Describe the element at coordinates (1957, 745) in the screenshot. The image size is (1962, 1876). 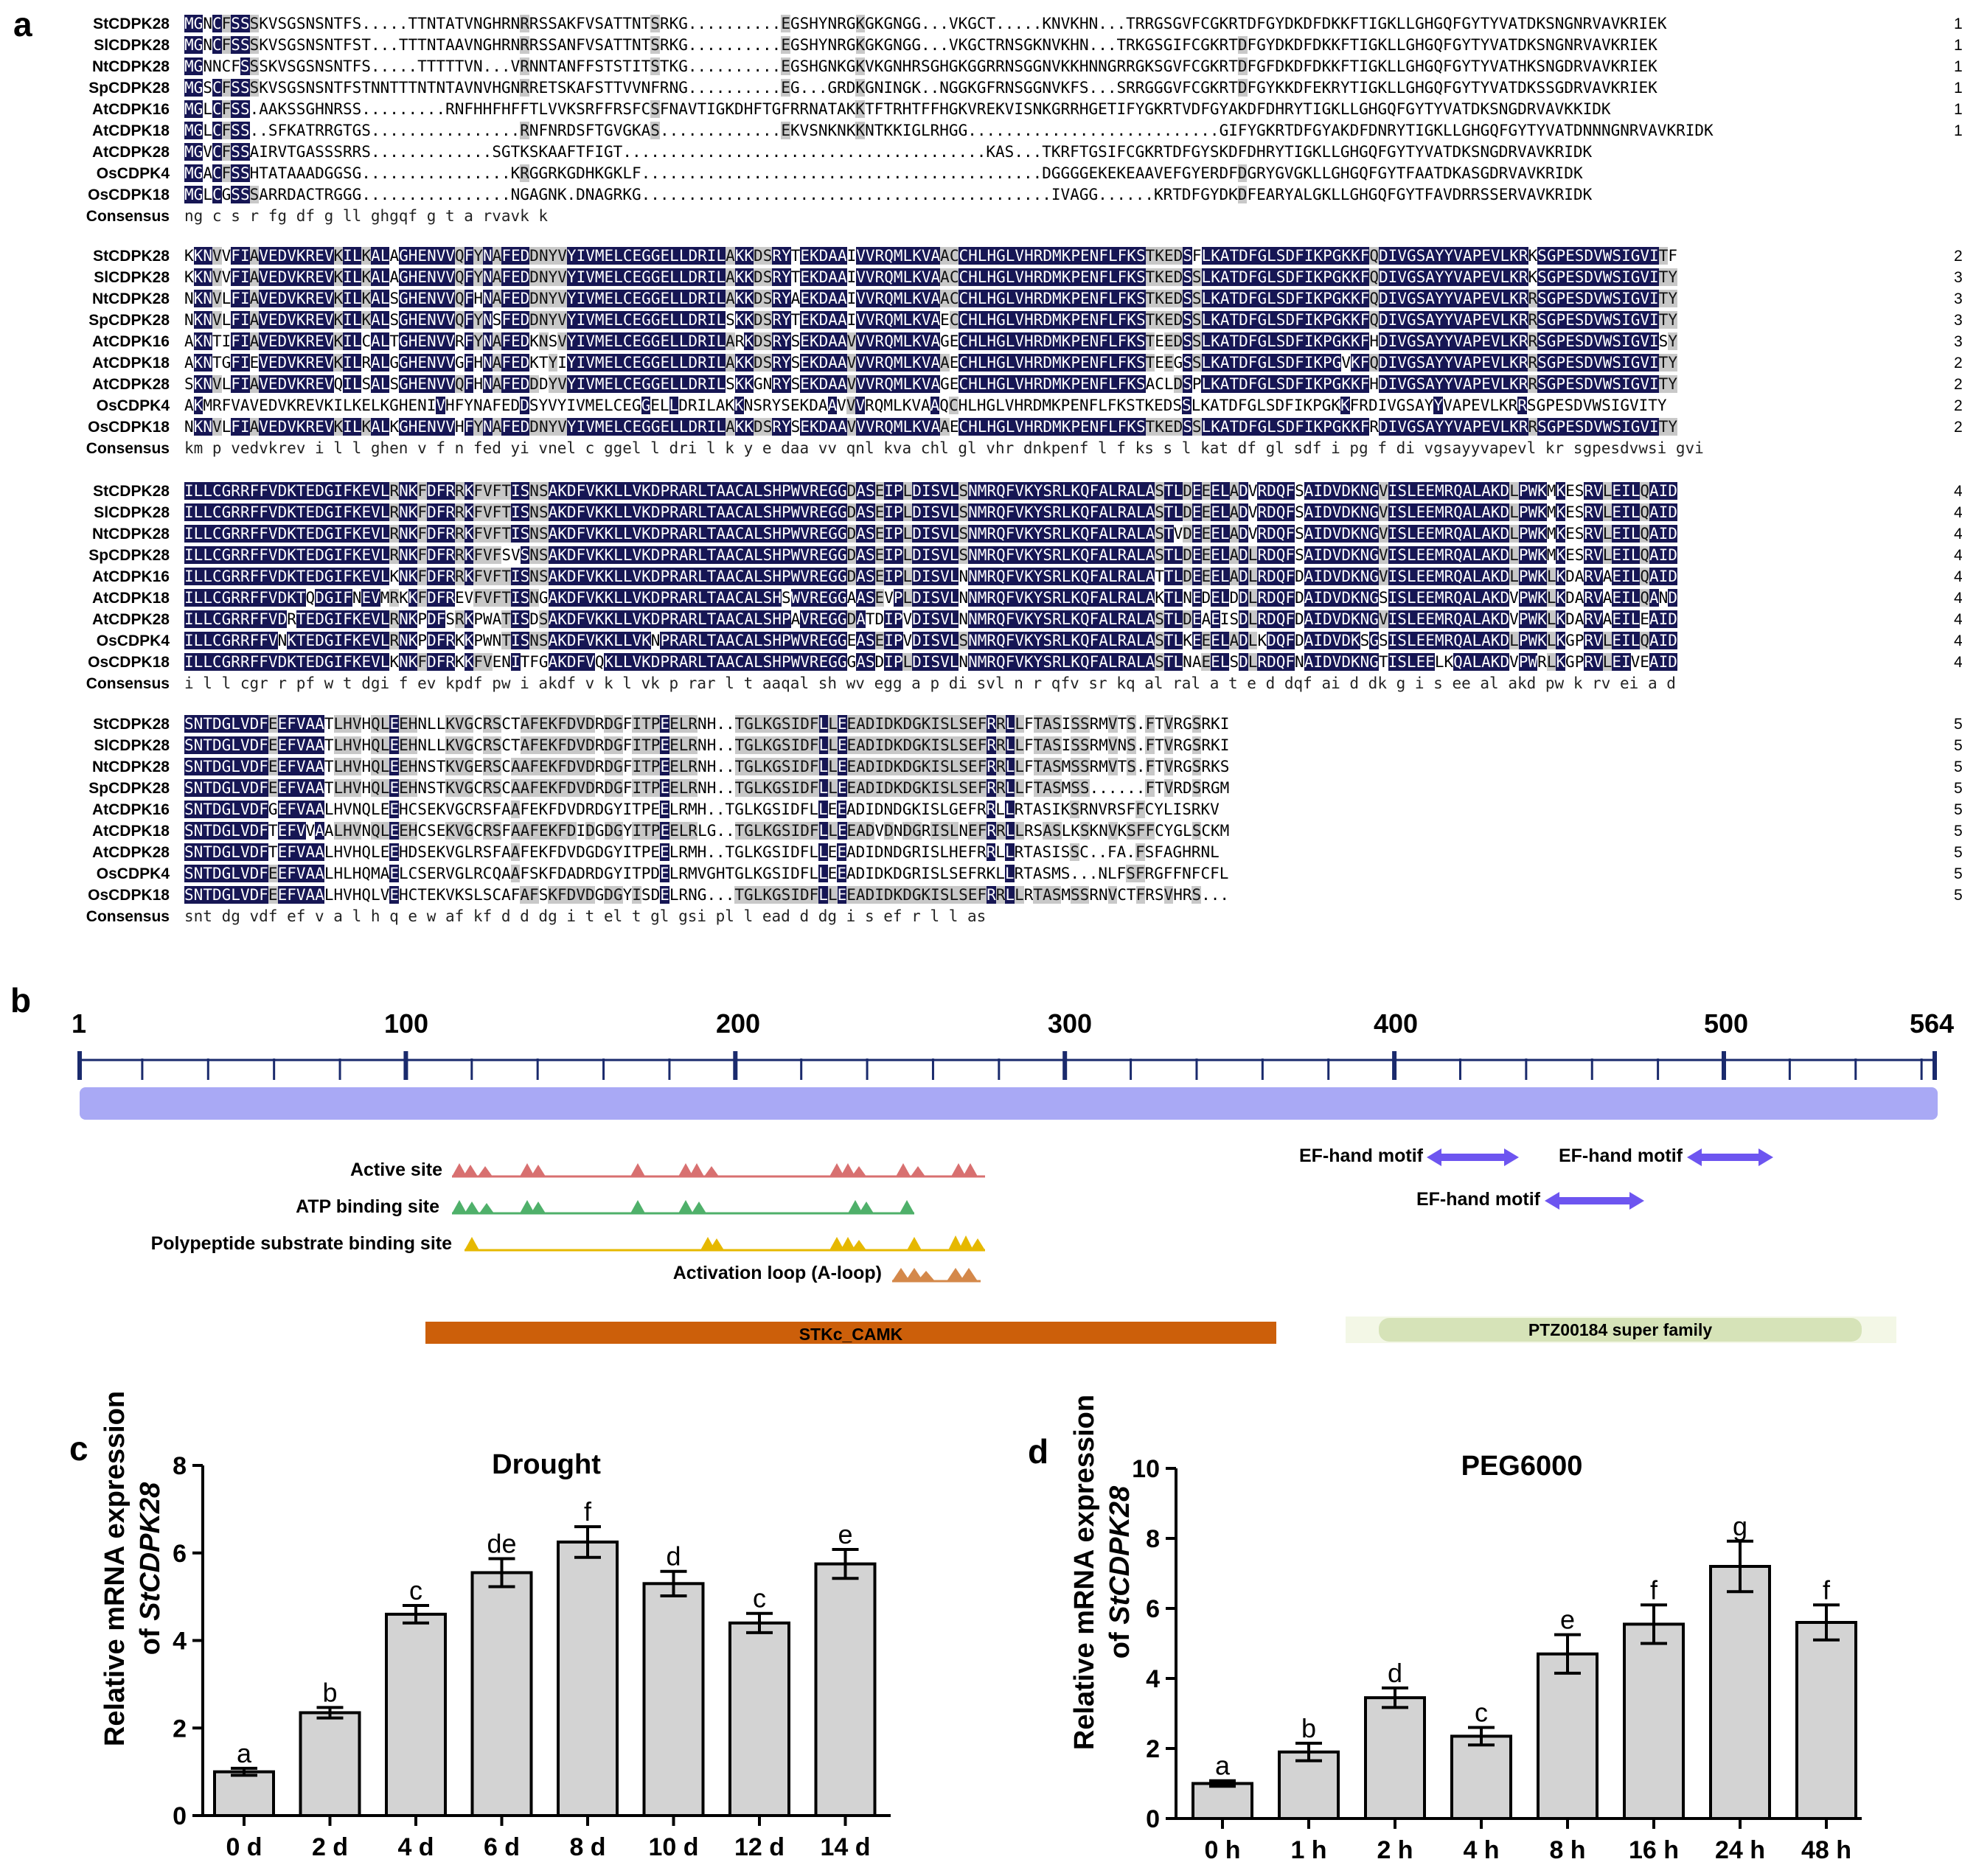
I see `sequence-end-position: 570` at that location.